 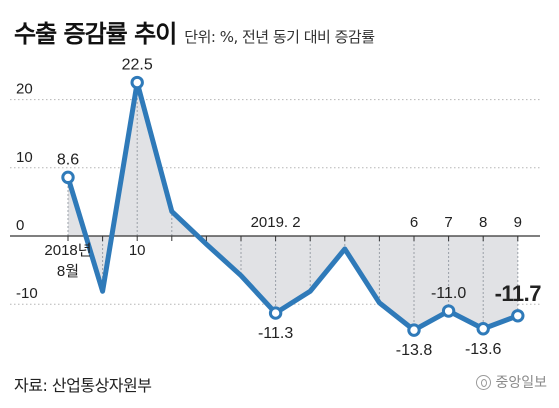 What do you see at coordinates (518, 222) in the screenshot?
I see `x-tick-label: 9` at bounding box center [518, 222].